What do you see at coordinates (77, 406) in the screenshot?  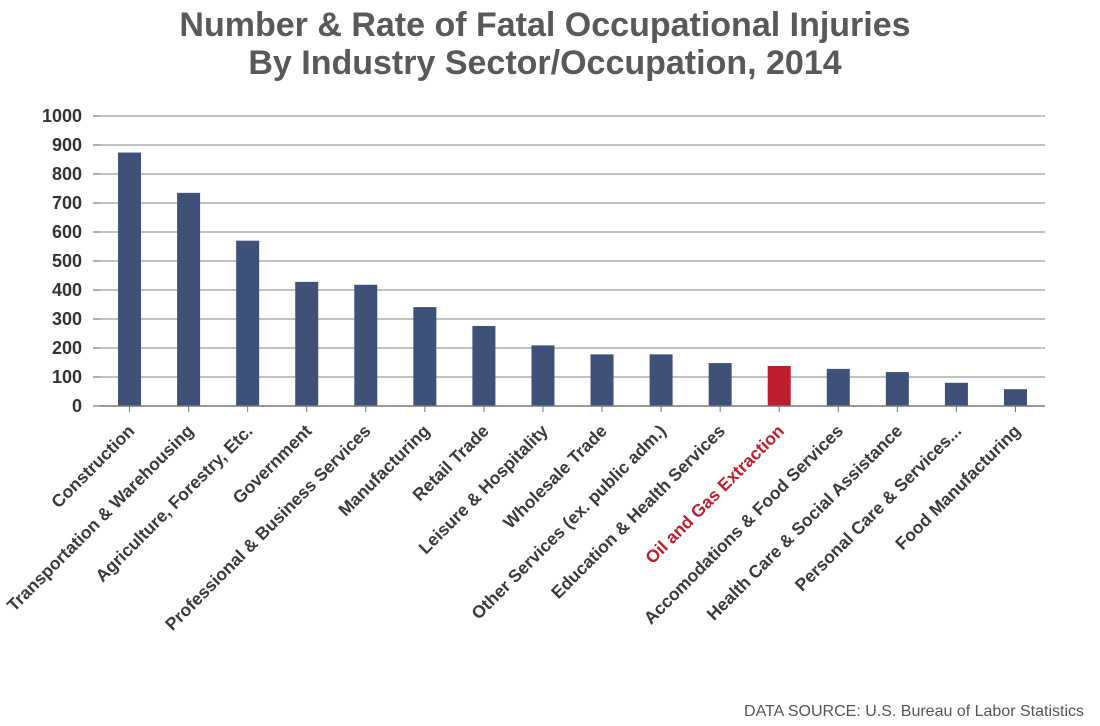 I see `y-tick-label: 0` at bounding box center [77, 406].